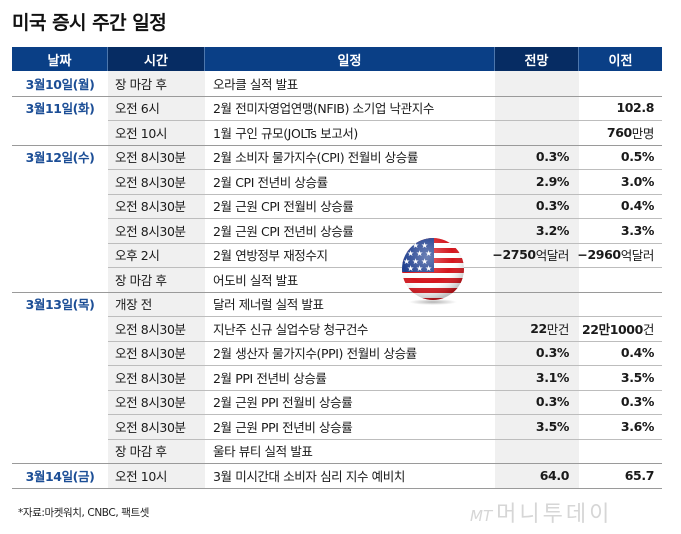  Describe the element at coordinates (552, 426) in the screenshot. I see `cell-forecast-value: 3.5%` at that location.